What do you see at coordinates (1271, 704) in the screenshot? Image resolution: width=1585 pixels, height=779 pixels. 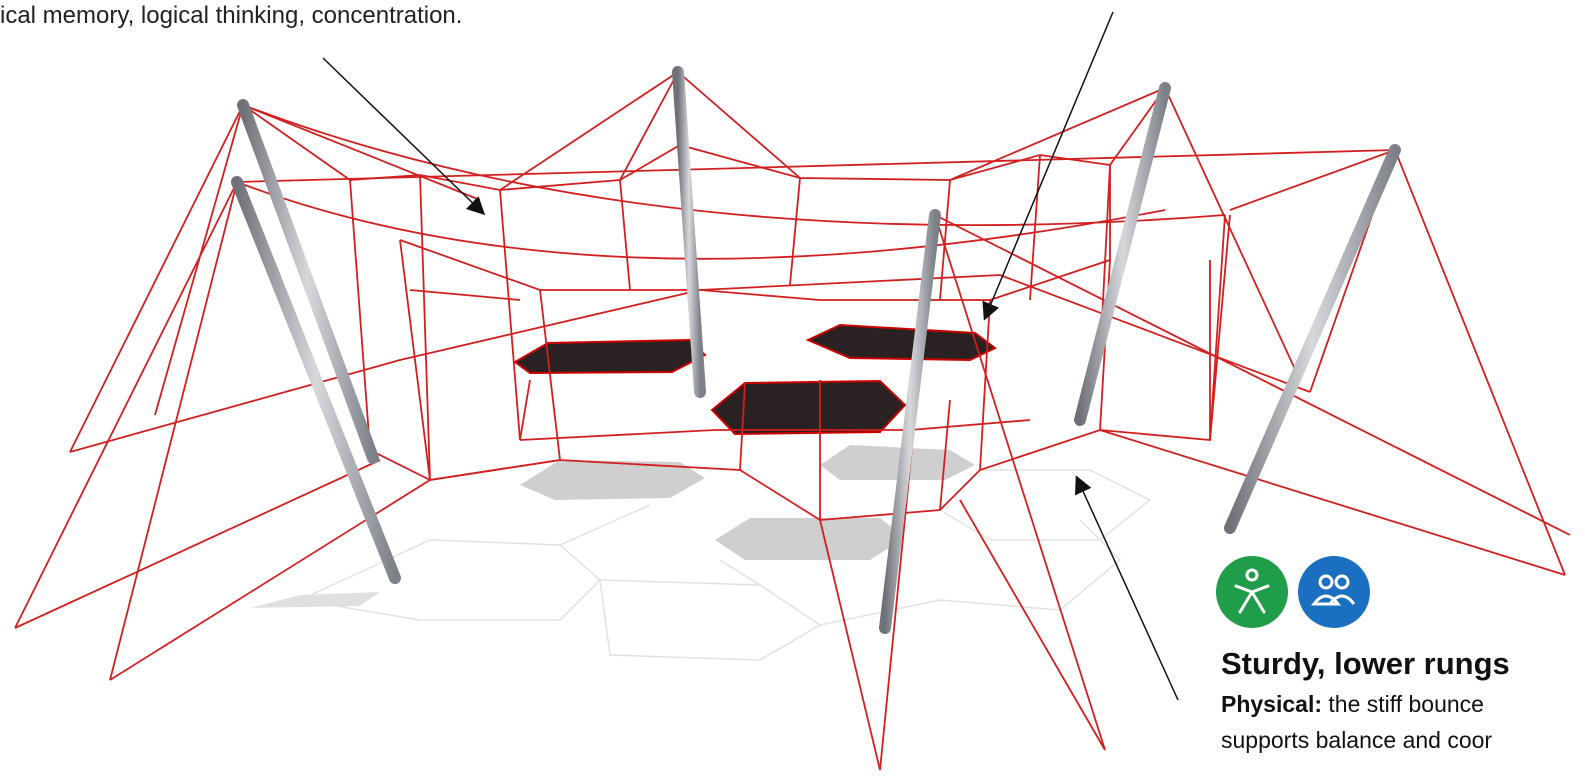 I see `callout-label: Physical:` at bounding box center [1271, 704].